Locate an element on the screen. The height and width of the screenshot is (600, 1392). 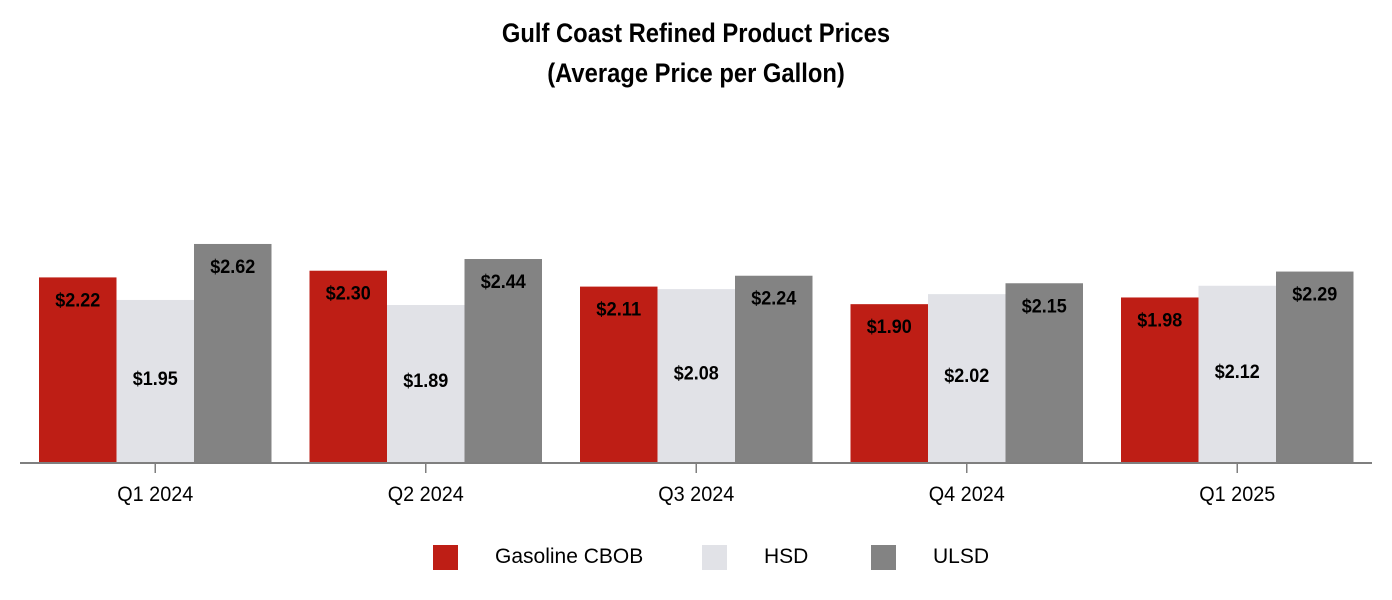
bar-hsd-q1-2025 is located at coordinates (1237, 374).